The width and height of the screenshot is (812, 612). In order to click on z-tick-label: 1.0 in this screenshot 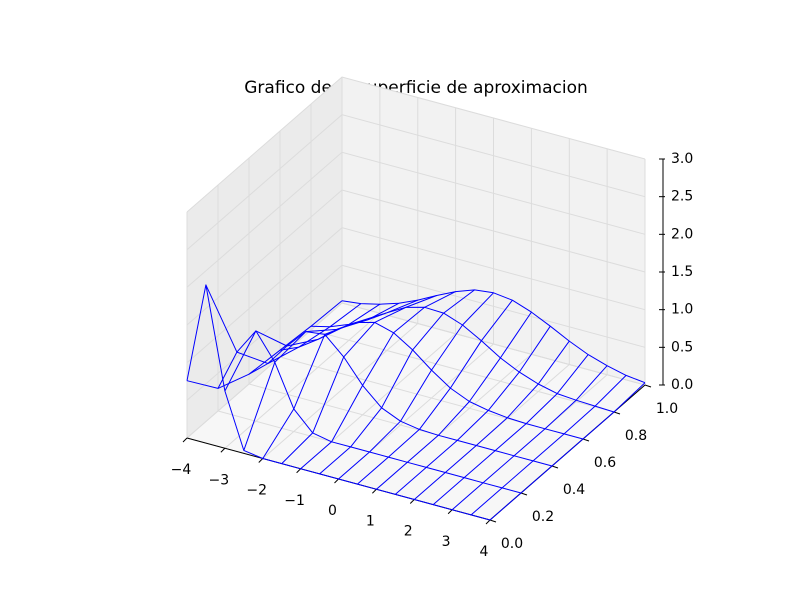, I will do `click(682, 310)`.